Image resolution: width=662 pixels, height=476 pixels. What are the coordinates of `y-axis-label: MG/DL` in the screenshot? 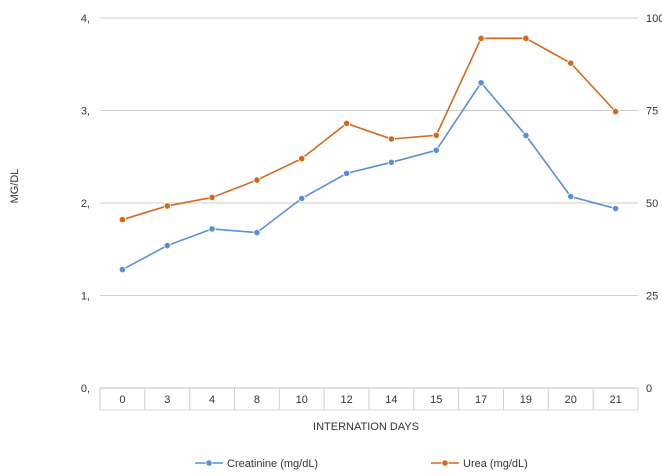 It's located at (15, 186).